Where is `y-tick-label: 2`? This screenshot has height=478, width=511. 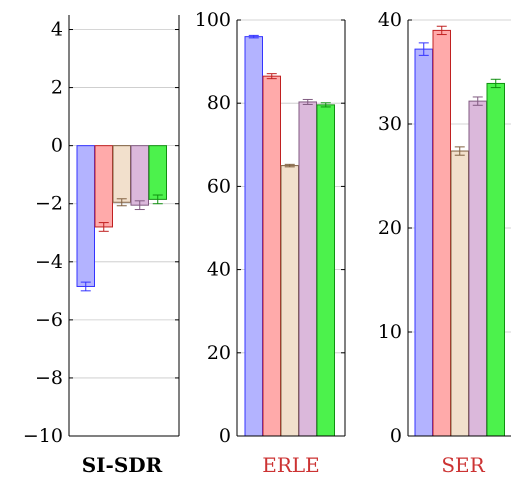
y-tick-label: 2 is located at coordinates (57, 88).